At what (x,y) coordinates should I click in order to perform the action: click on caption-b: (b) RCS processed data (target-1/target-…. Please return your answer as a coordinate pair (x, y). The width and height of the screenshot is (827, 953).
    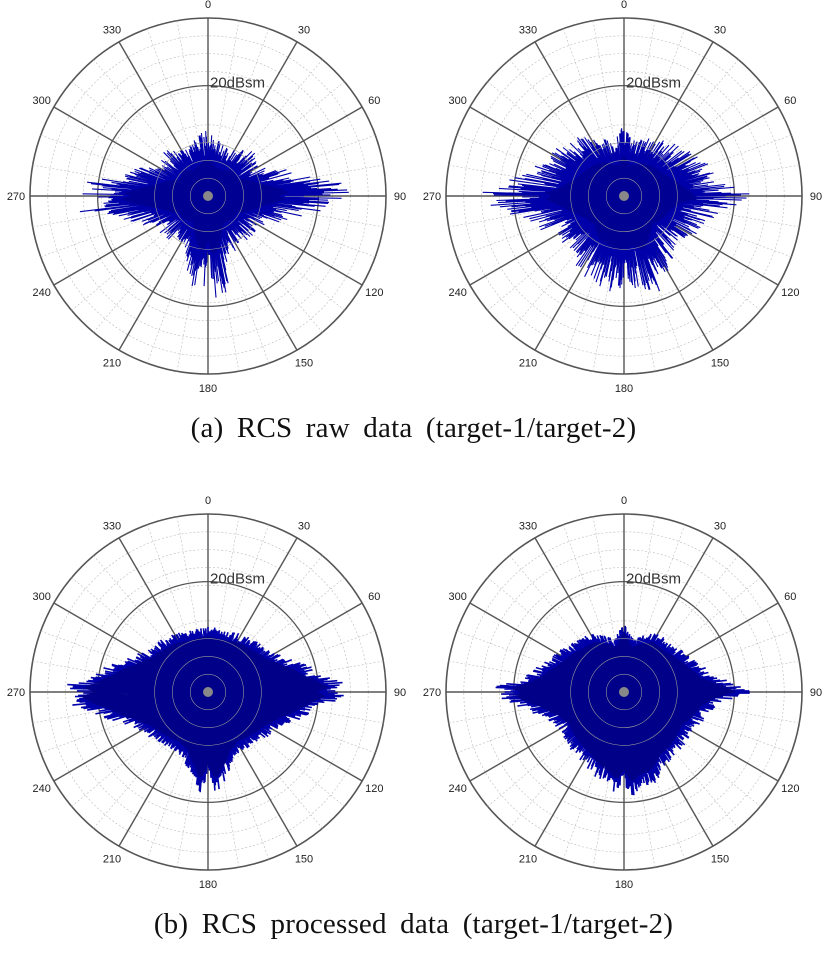
    Looking at the image, I should click on (413, 924).